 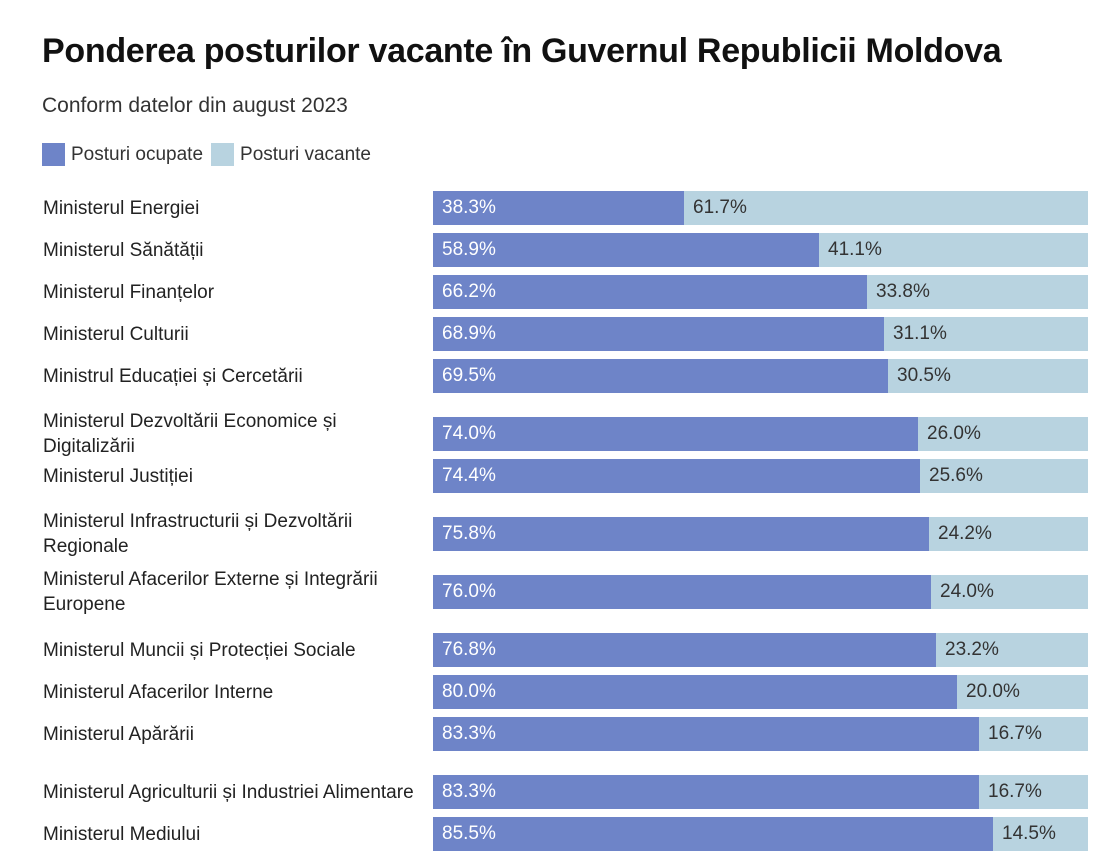 I want to click on bar-occupied: 74.0%, so click(x=675, y=434).